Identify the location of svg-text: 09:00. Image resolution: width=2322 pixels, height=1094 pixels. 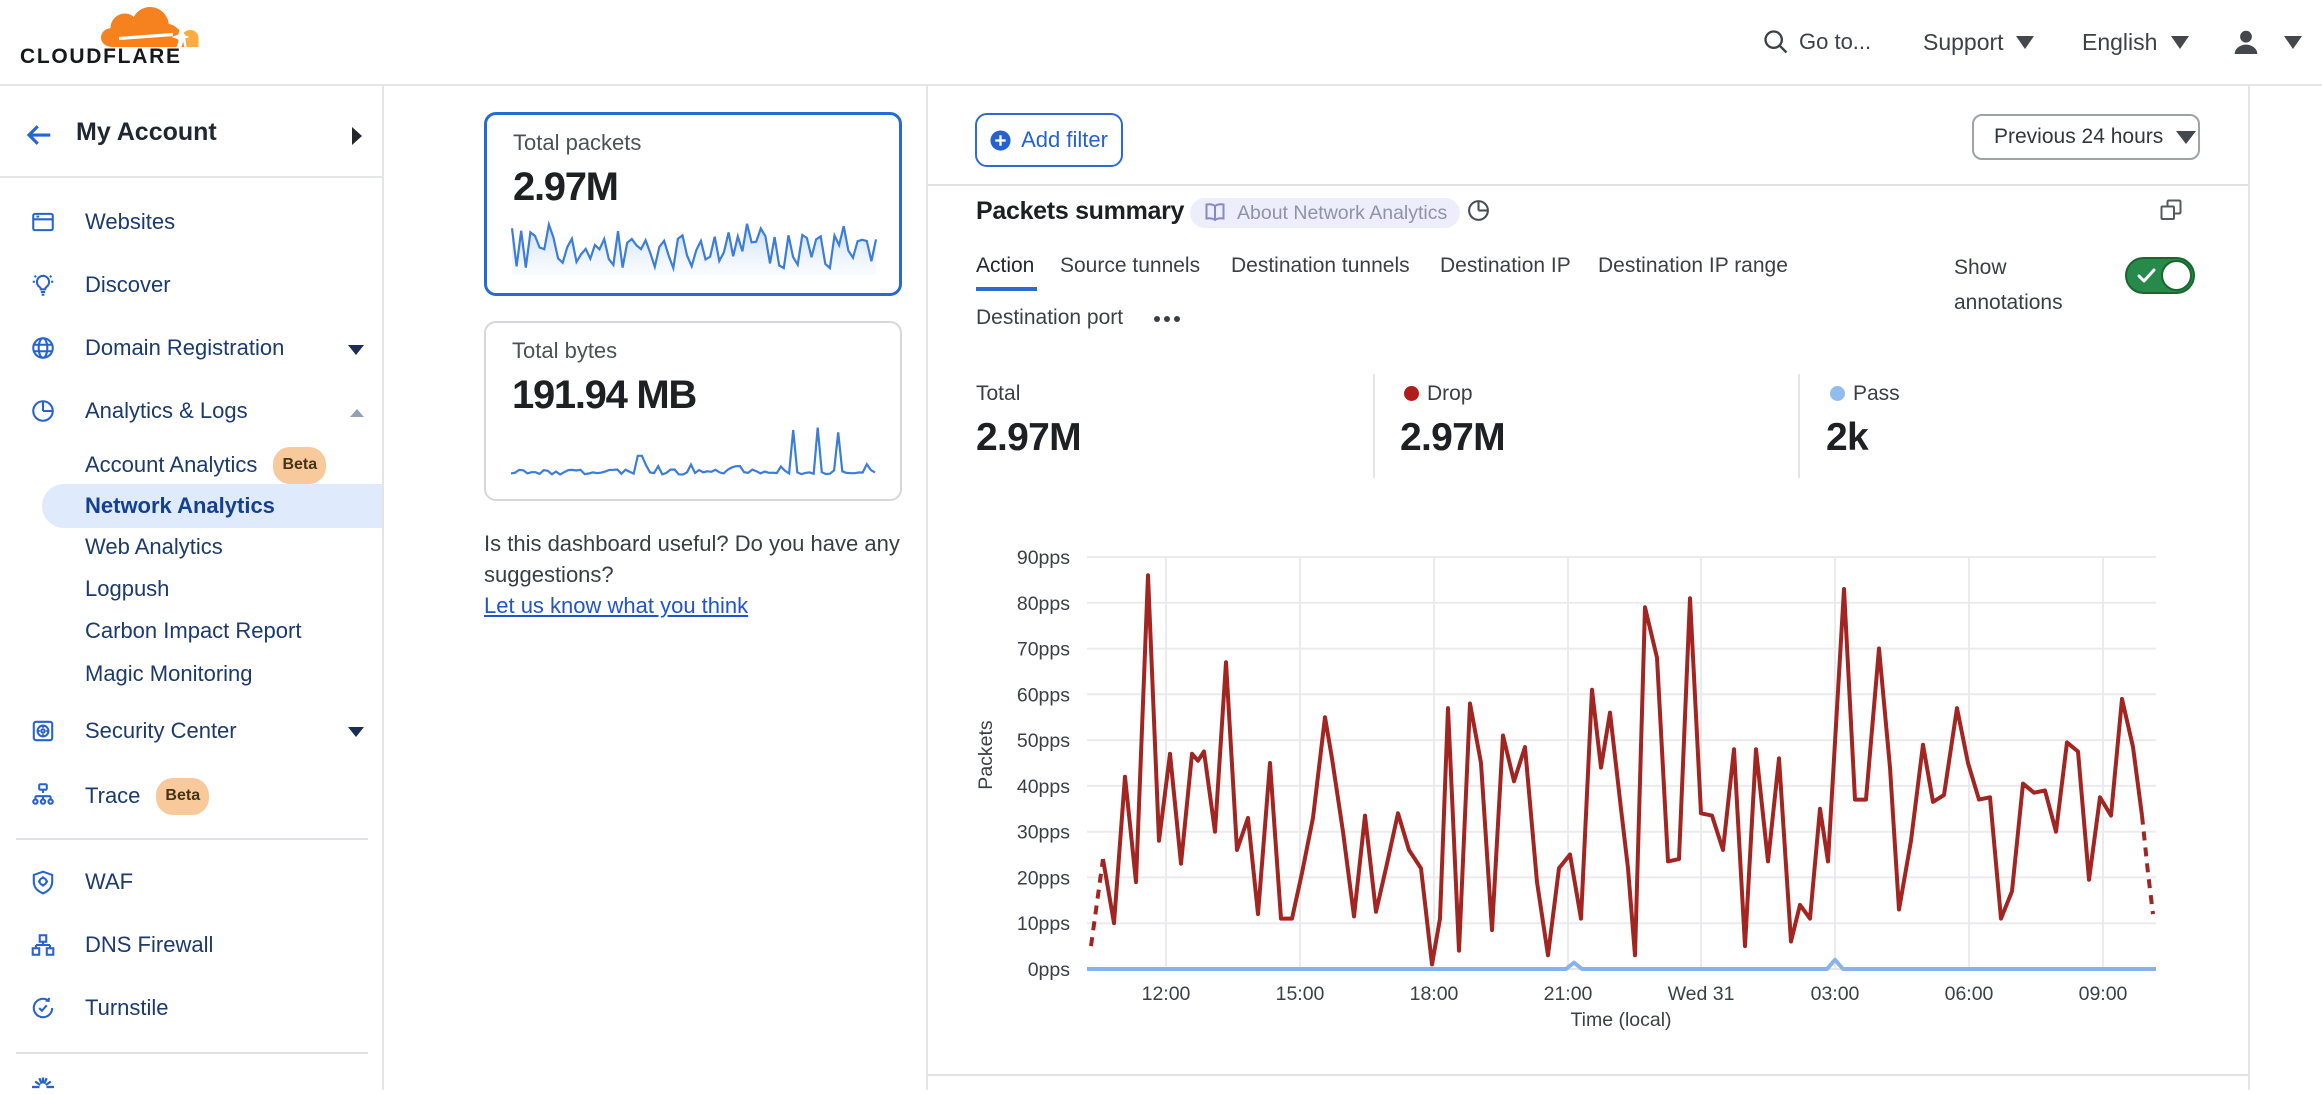
(2103, 994).